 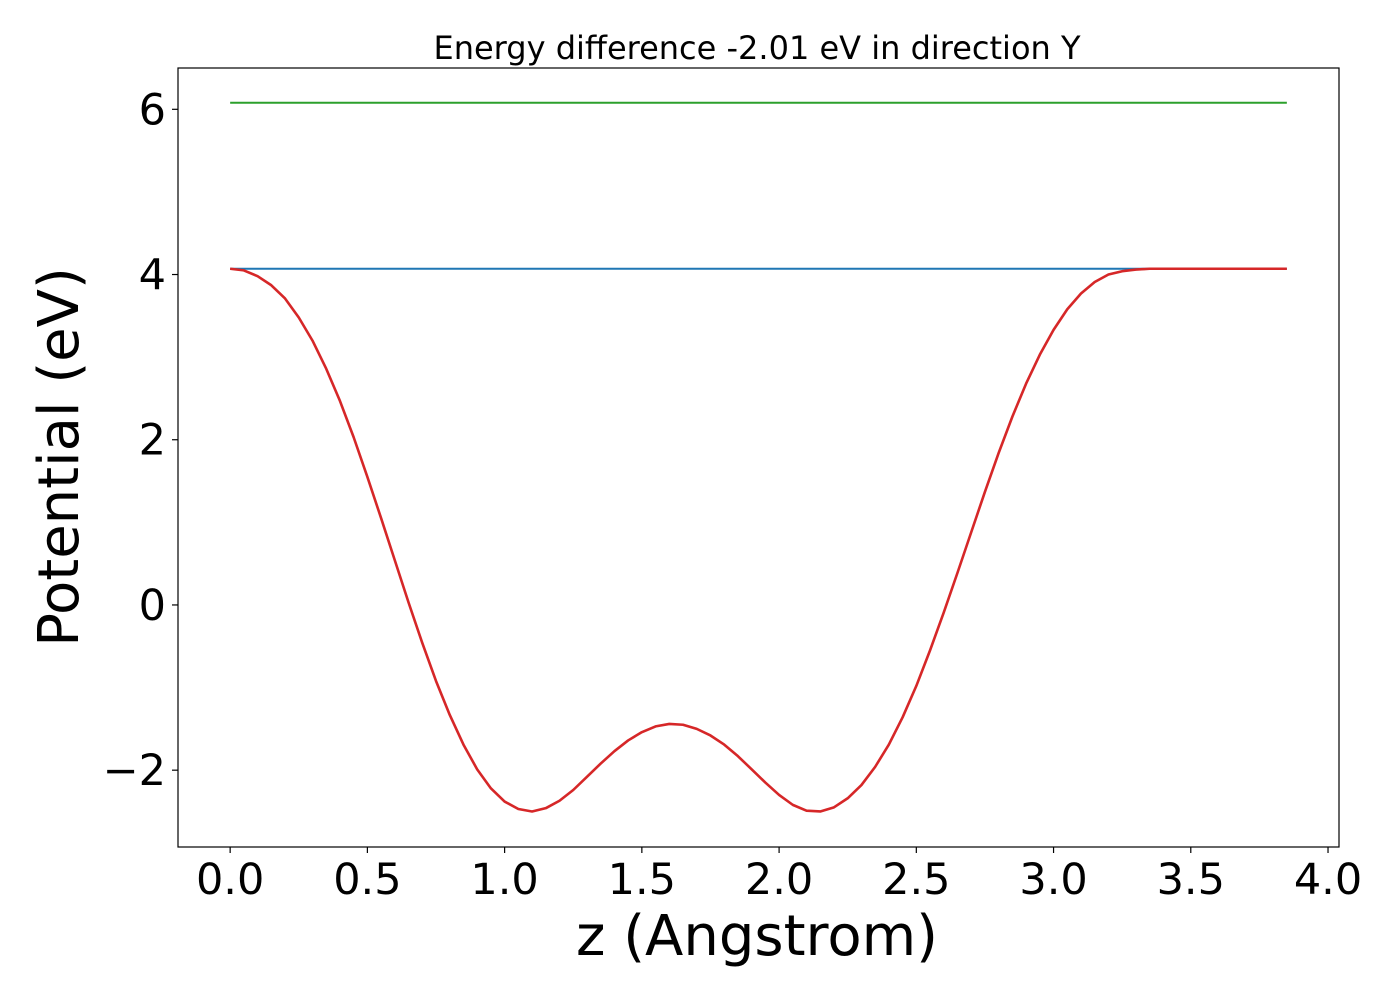 I want to click on x-axis-title: z (Angstrom), so click(x=757, y=936).